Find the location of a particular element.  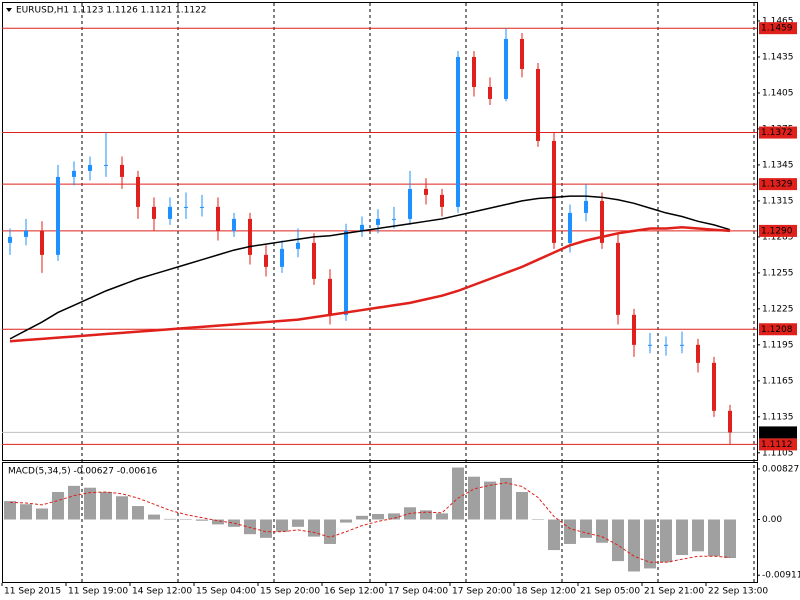

x-tick-label: 15 Sep 20:00 is located at coordinates (290, 592).